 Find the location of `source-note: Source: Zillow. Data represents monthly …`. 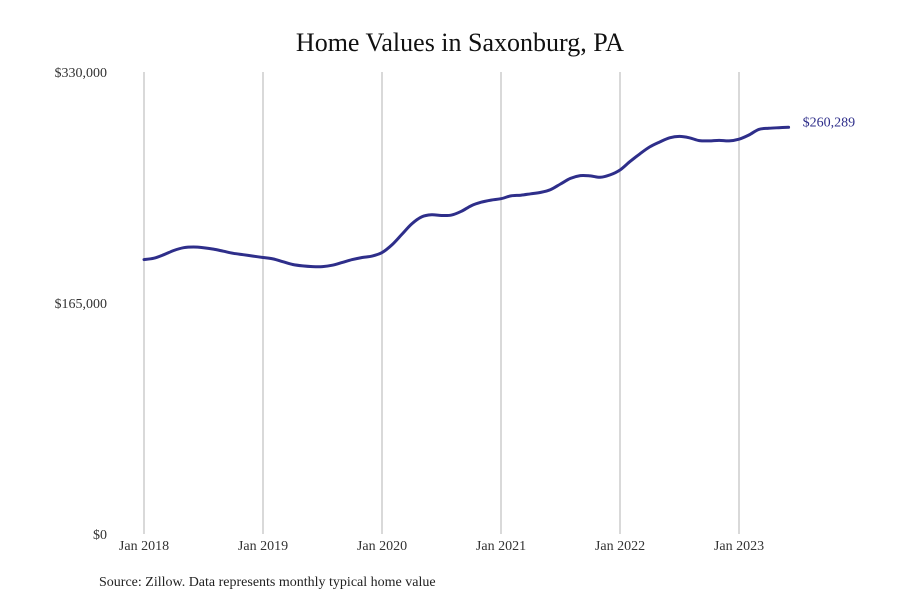

source-note: Source: Zillow. Data represents monthly … is located at coordinates (267, 582).